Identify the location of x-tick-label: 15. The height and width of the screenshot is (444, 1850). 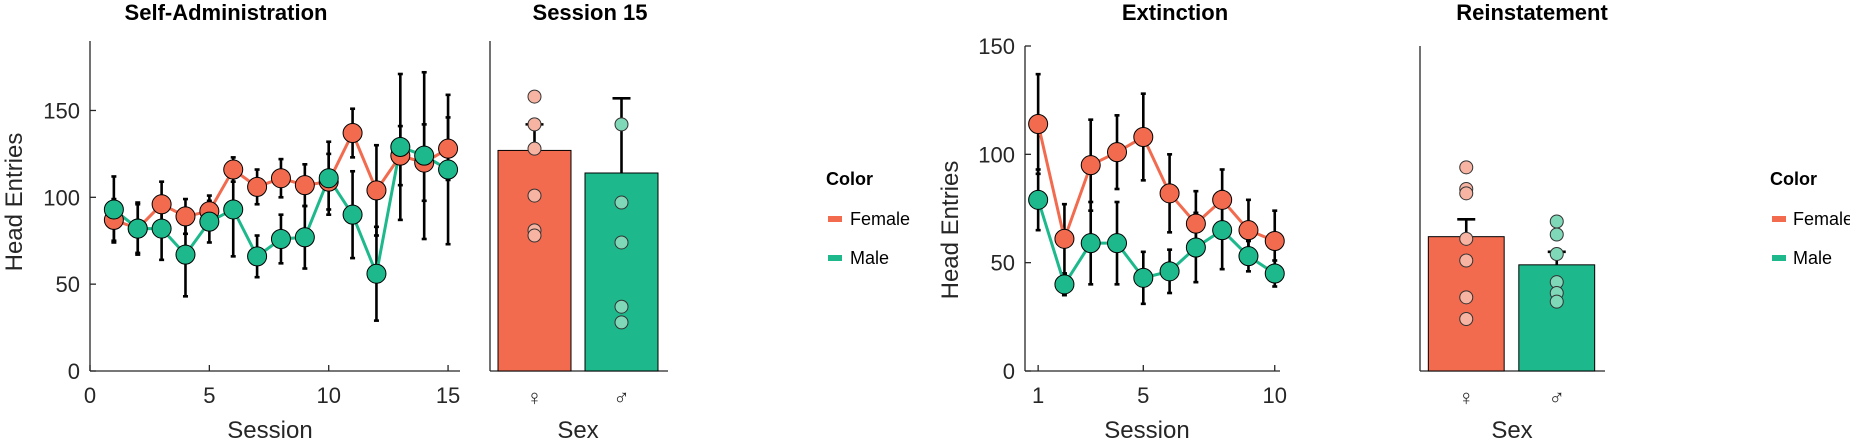
(448, 395).